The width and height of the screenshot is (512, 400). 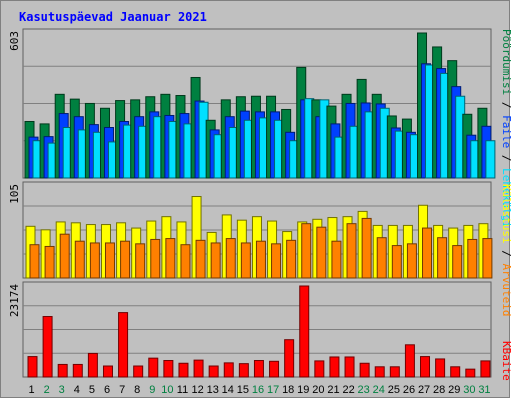 I want to click on x-tick-label: 13, so click(x=213, y=390).